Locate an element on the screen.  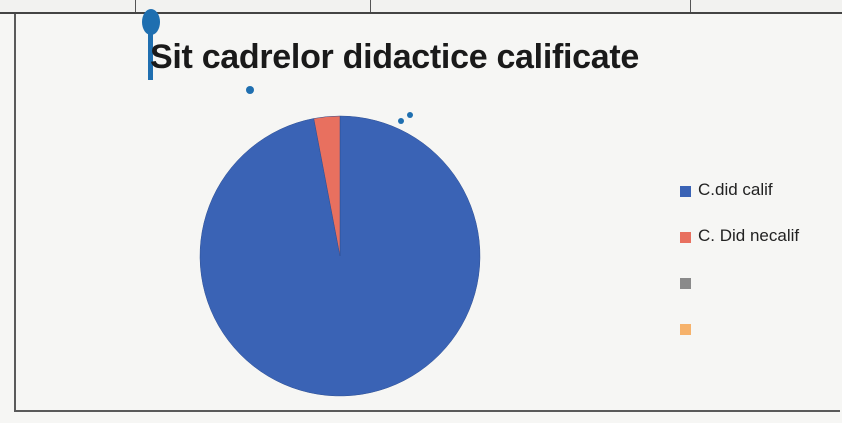
chart-title: Sit cadrelor didactice calificate is located at coordinates (394, 57).